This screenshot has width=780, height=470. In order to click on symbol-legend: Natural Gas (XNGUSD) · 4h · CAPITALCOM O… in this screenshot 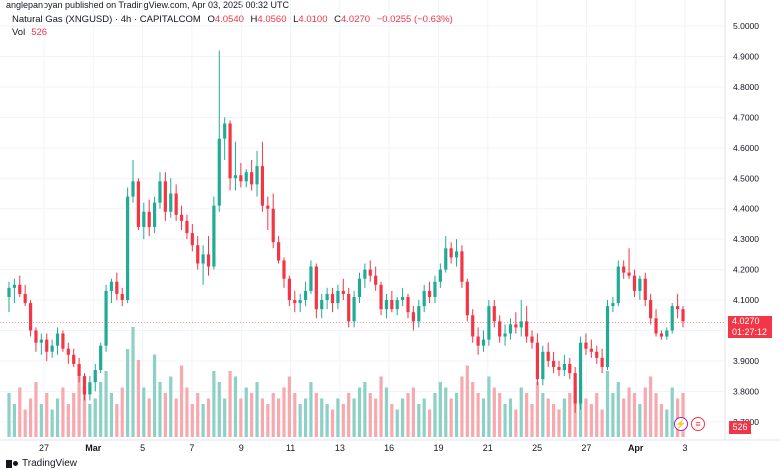, I will do `click(232, 19)`.